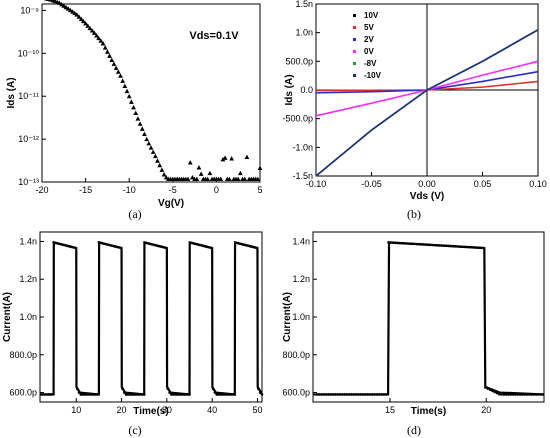 This screenshot has height=438, width=550. I want to click on panel-c-caption: (c), so click(134, 430).